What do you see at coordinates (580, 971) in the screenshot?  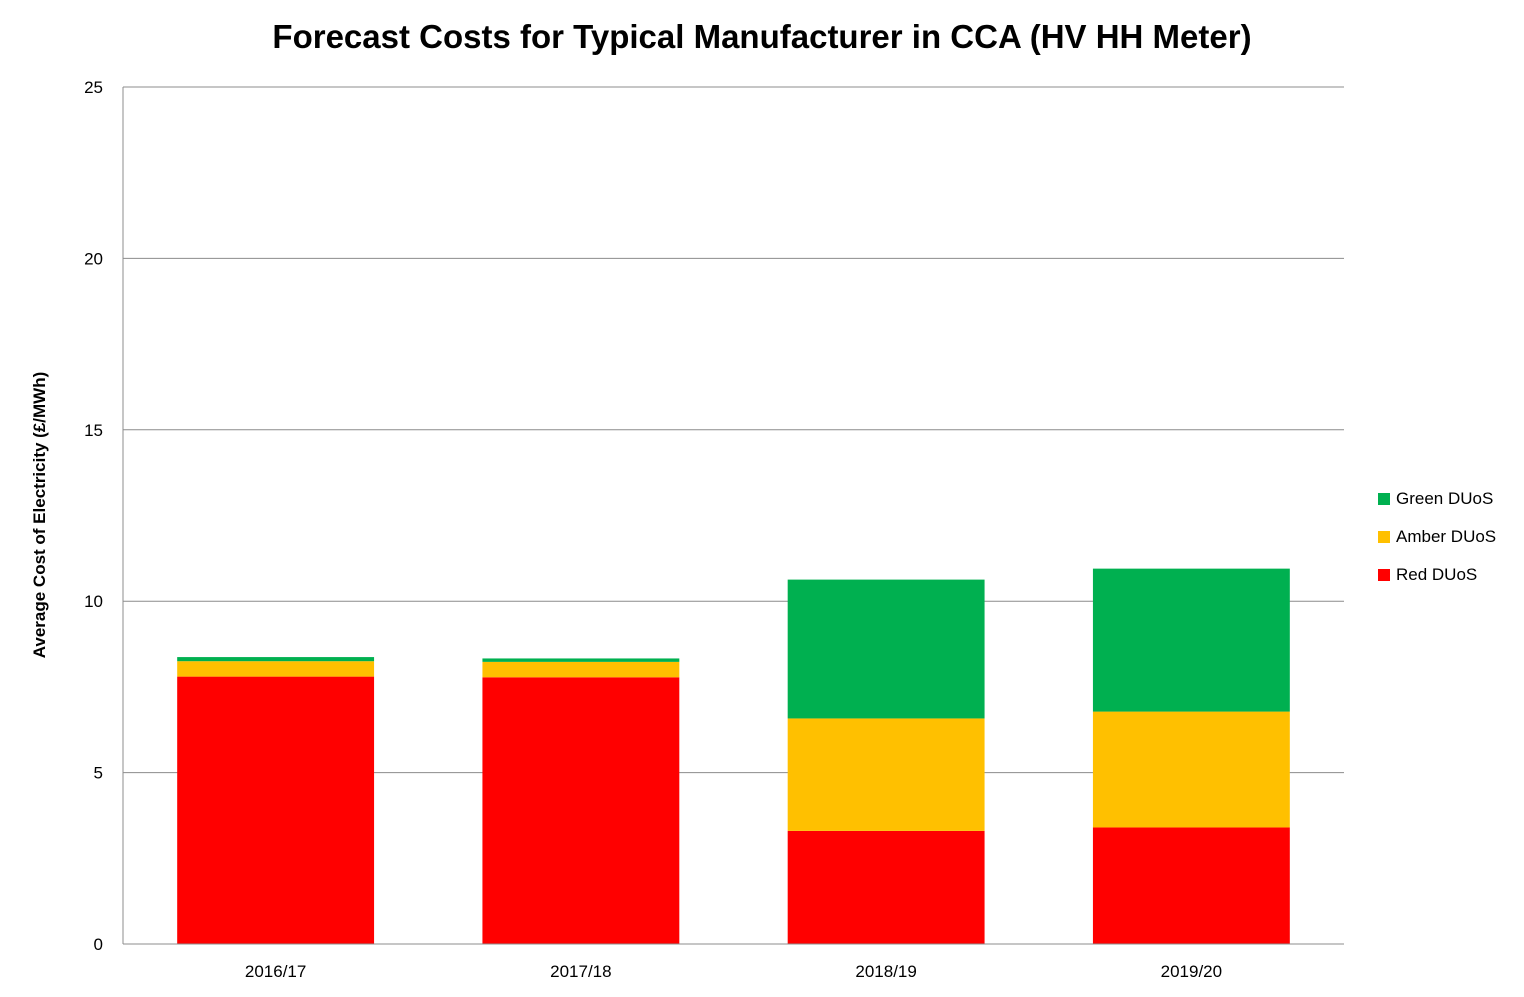 I see `x-tick-label: 2017/18` at bounding box center [580, 971].